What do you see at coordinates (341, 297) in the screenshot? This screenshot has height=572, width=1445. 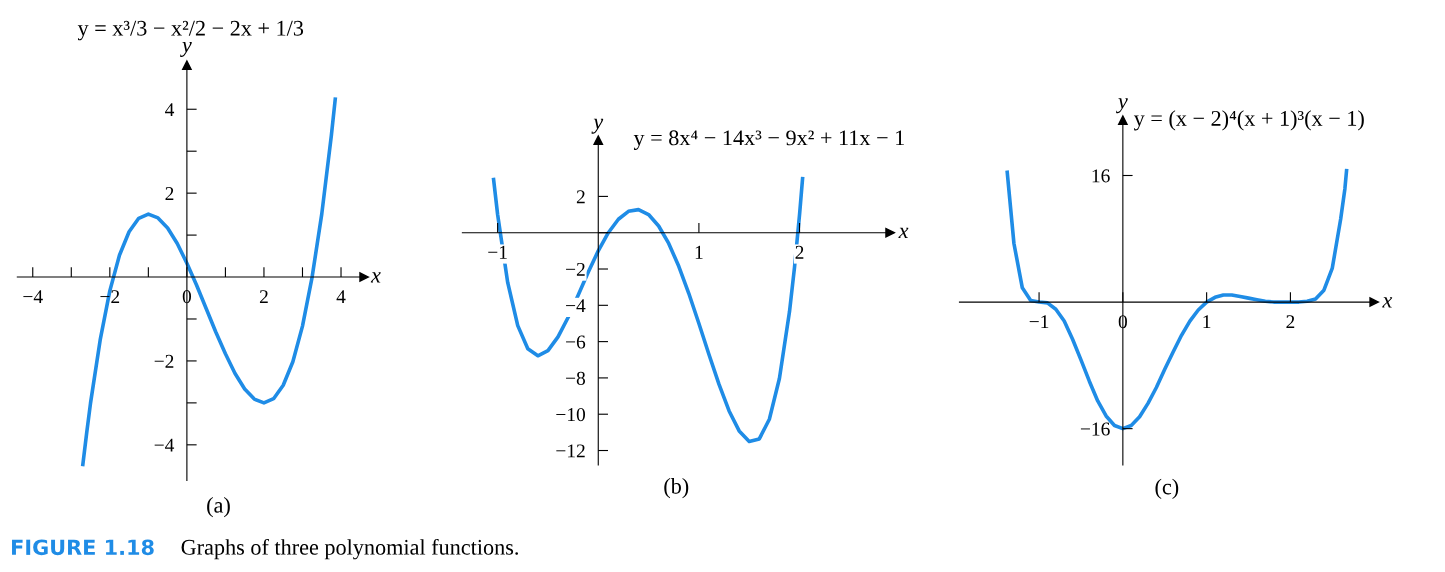 I see `x-tick-label: 4` at bounding box center [341, 297].